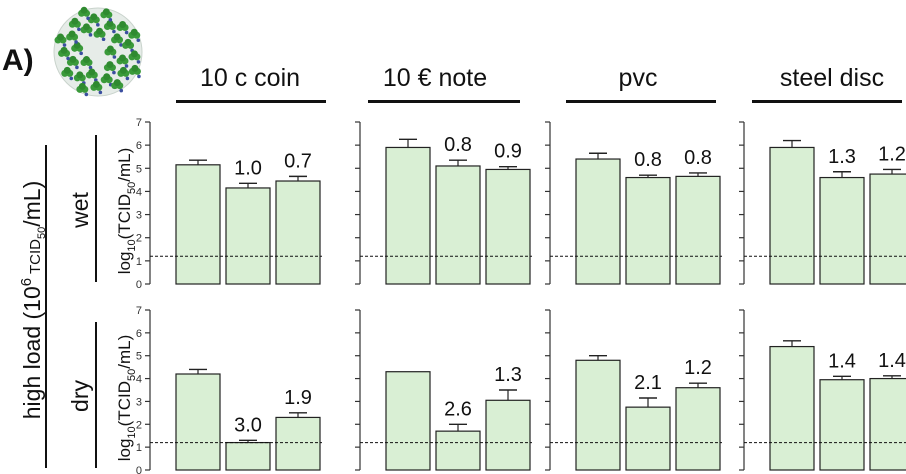  What do you see at coordinates (827, 101) in the screenshot?
I see `column-underline-steel` at bounding box center [827, 101].